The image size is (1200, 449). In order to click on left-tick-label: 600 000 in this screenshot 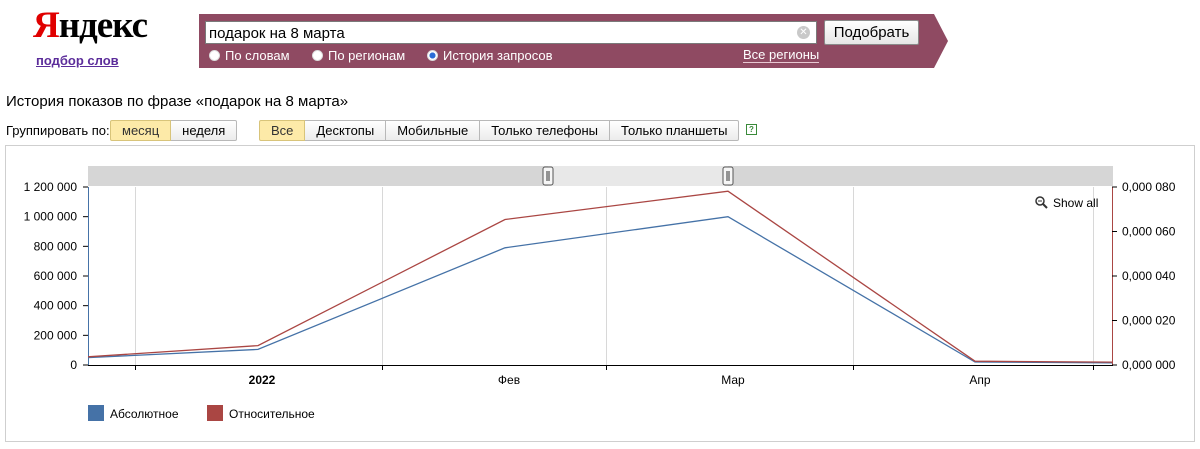, I will do `click(56, 276)`.